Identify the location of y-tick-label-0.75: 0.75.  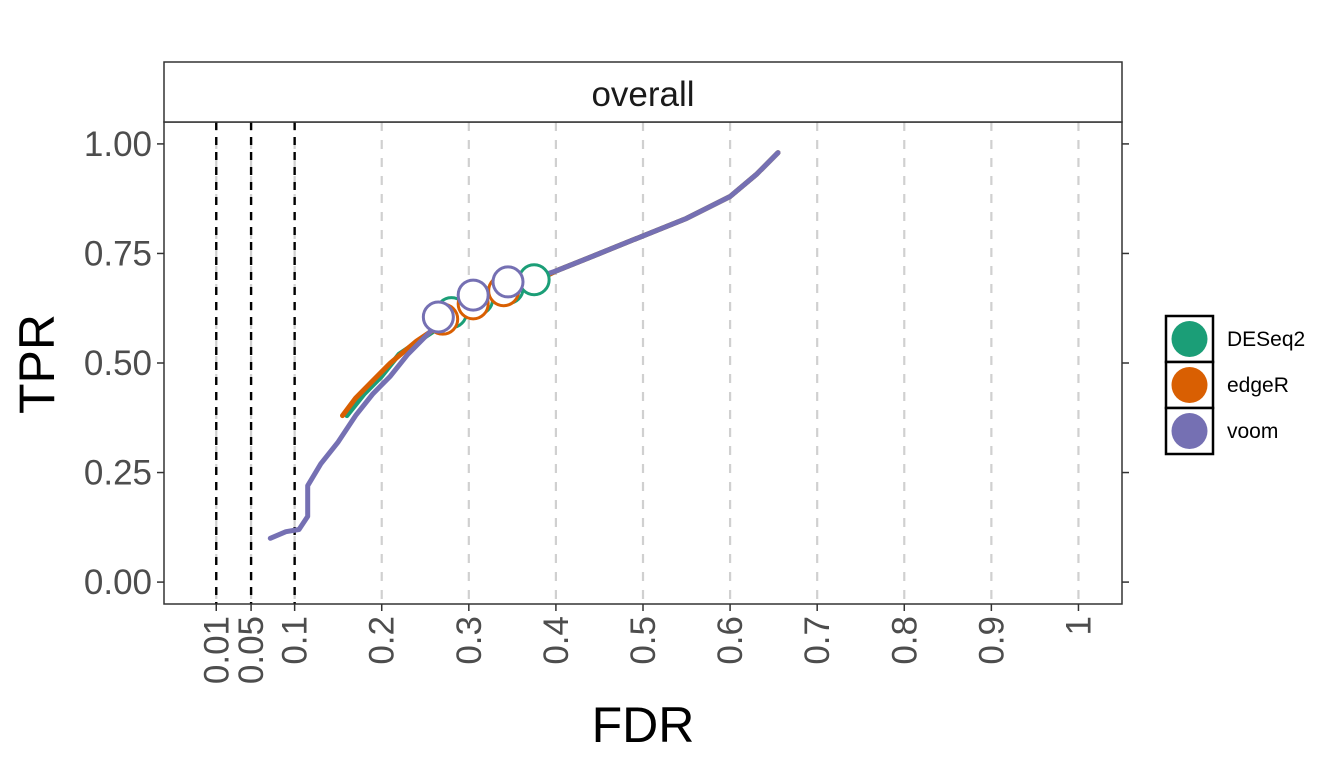
(118, 253).